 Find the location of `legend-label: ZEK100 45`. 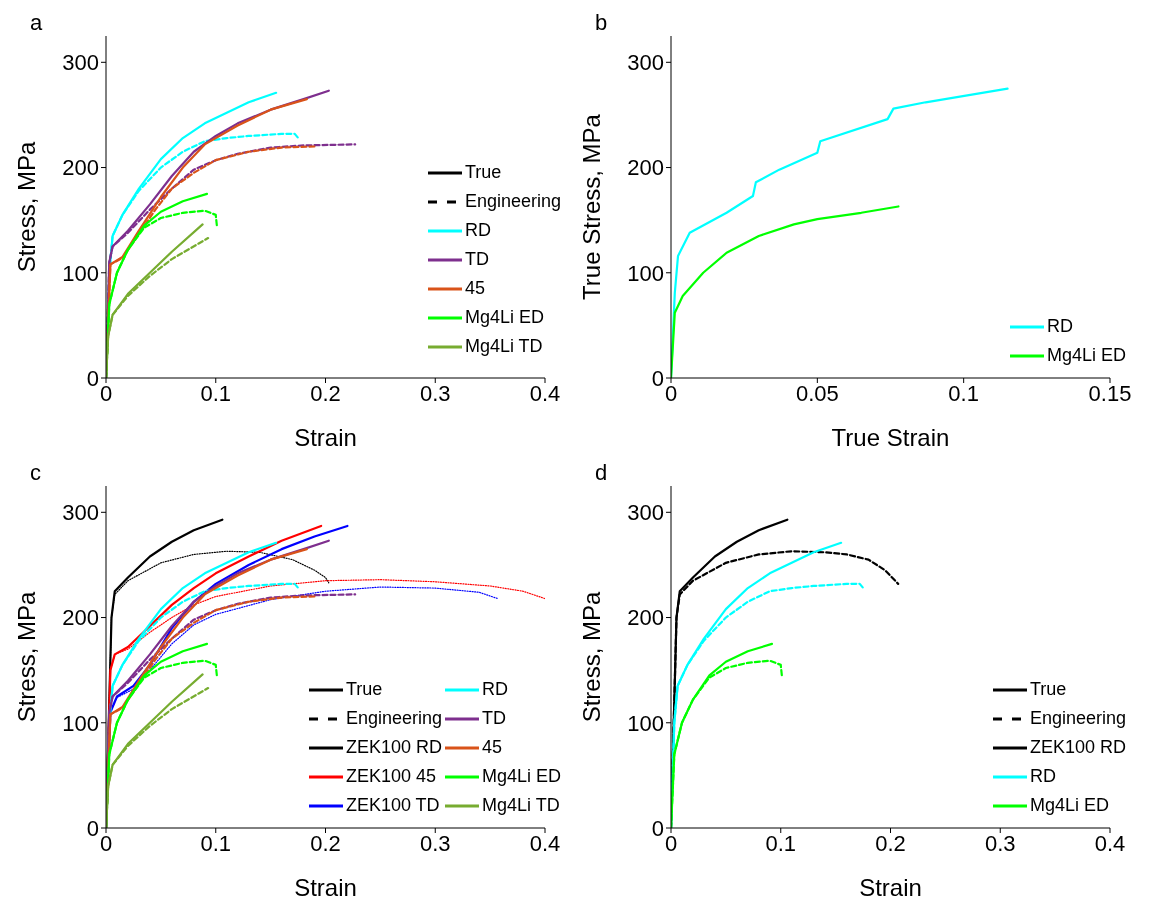

legend-label: ZEK100 45 is located at coordinates (390, 776).